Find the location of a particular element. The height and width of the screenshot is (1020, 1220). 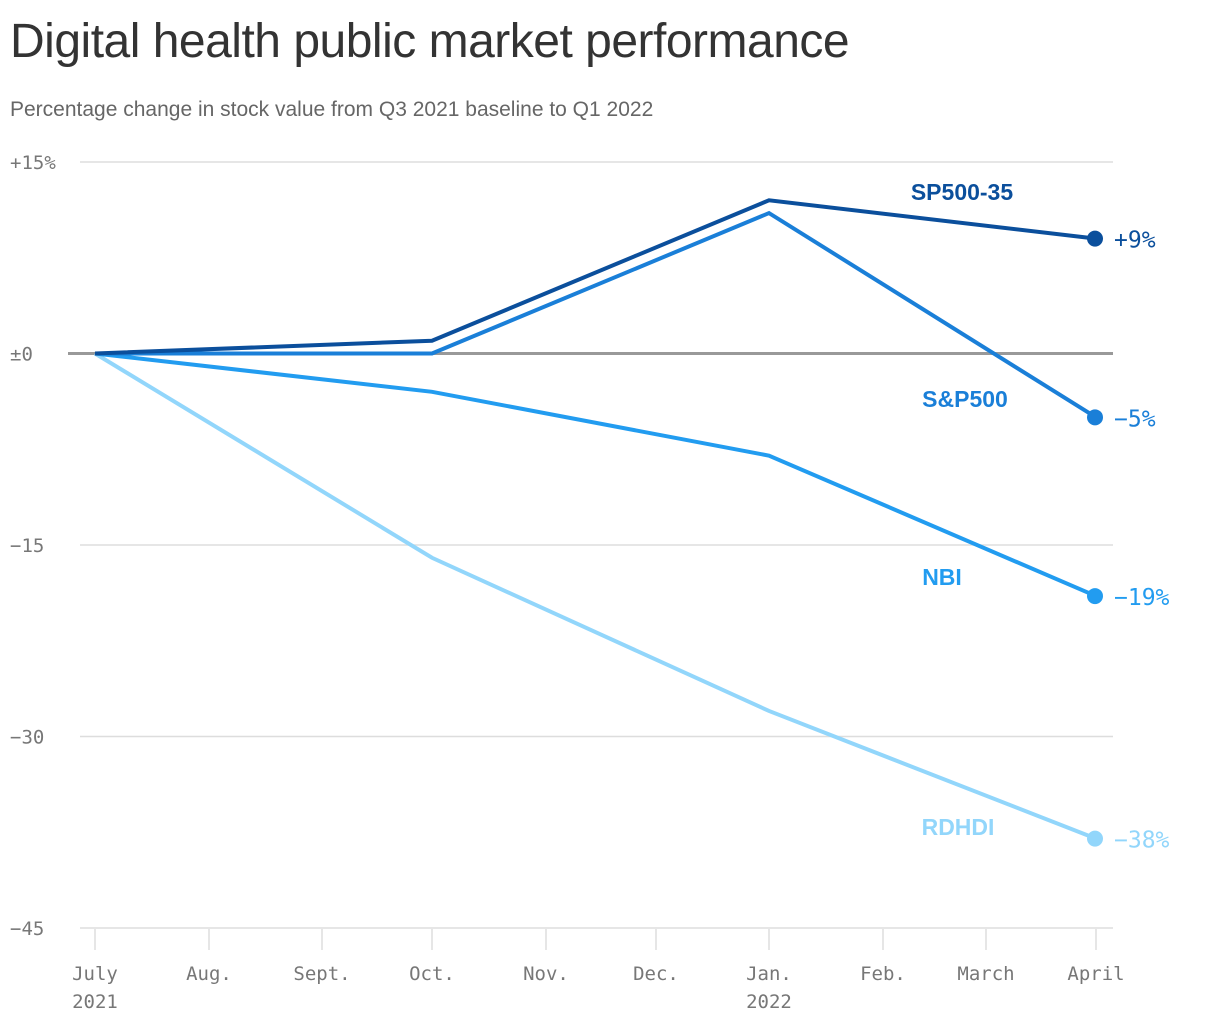

x-tick-label: April is located at coordinates (1095, 974).